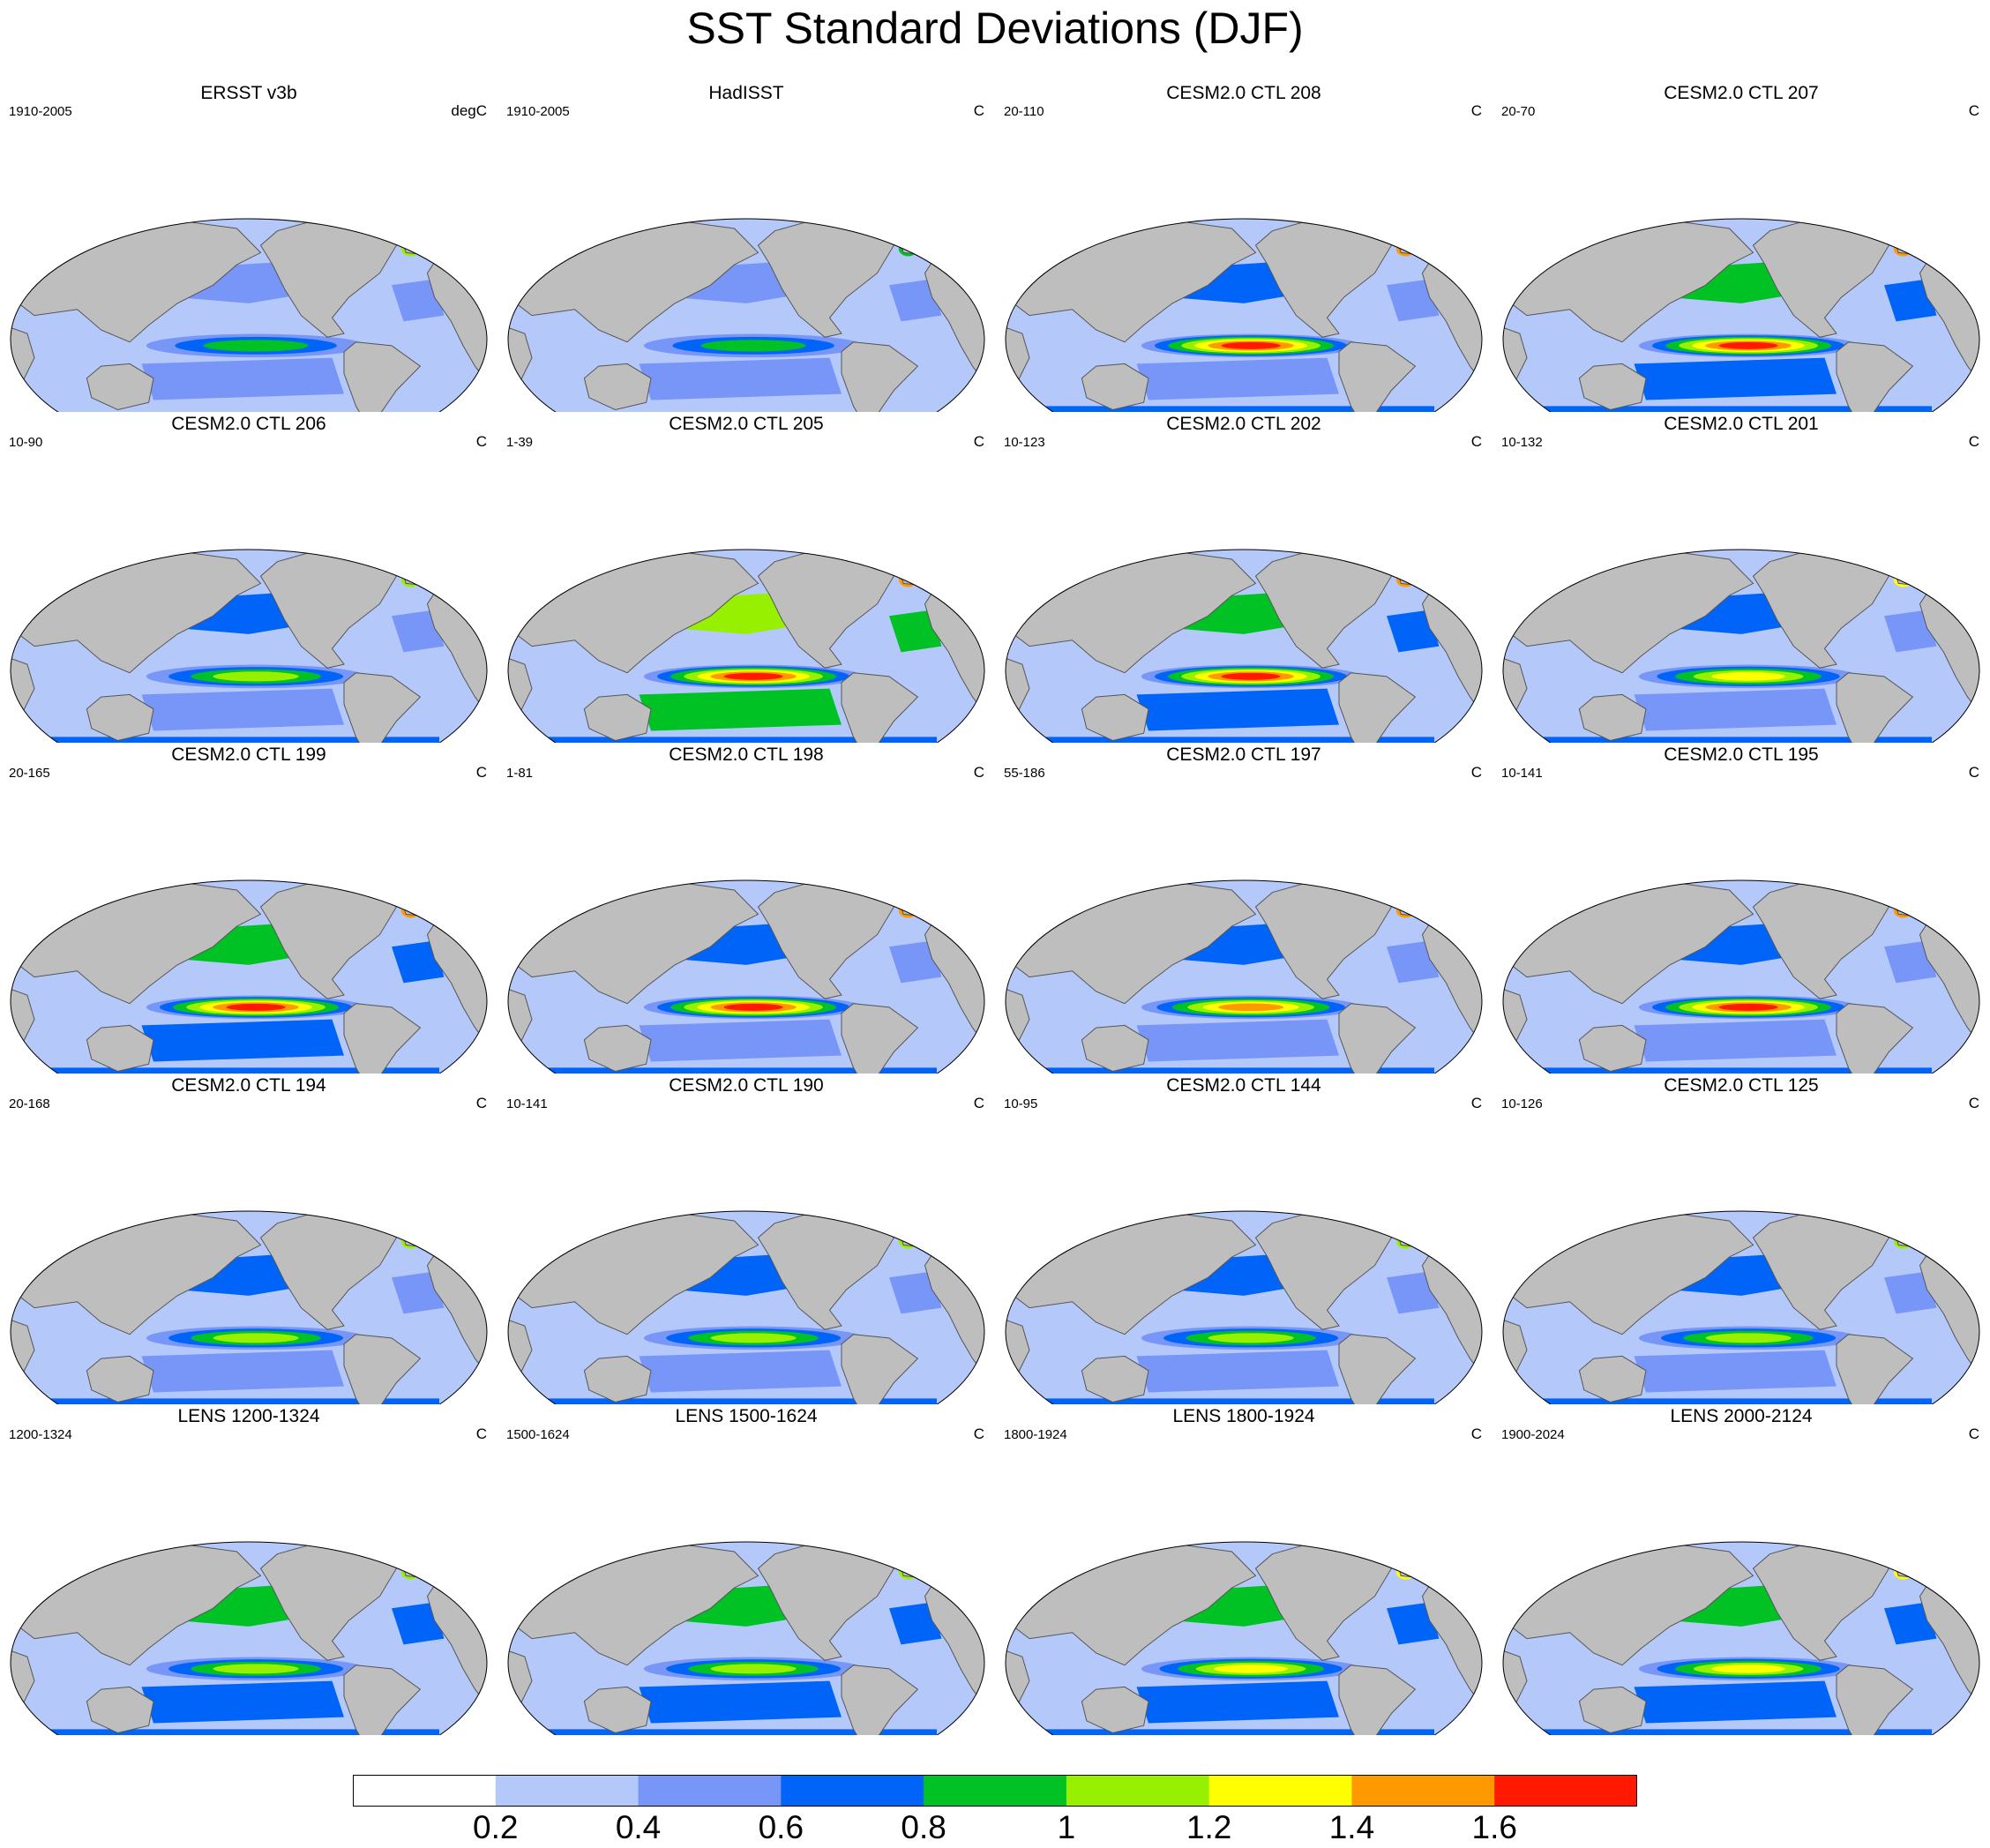 The height and width of the screenshot is (1848, 1990). What do you see at coordinates (1741, 424) in the screenshot?
I see `panel-title: CESM2.0 CTL 201` at bounding box center [1741, 424].